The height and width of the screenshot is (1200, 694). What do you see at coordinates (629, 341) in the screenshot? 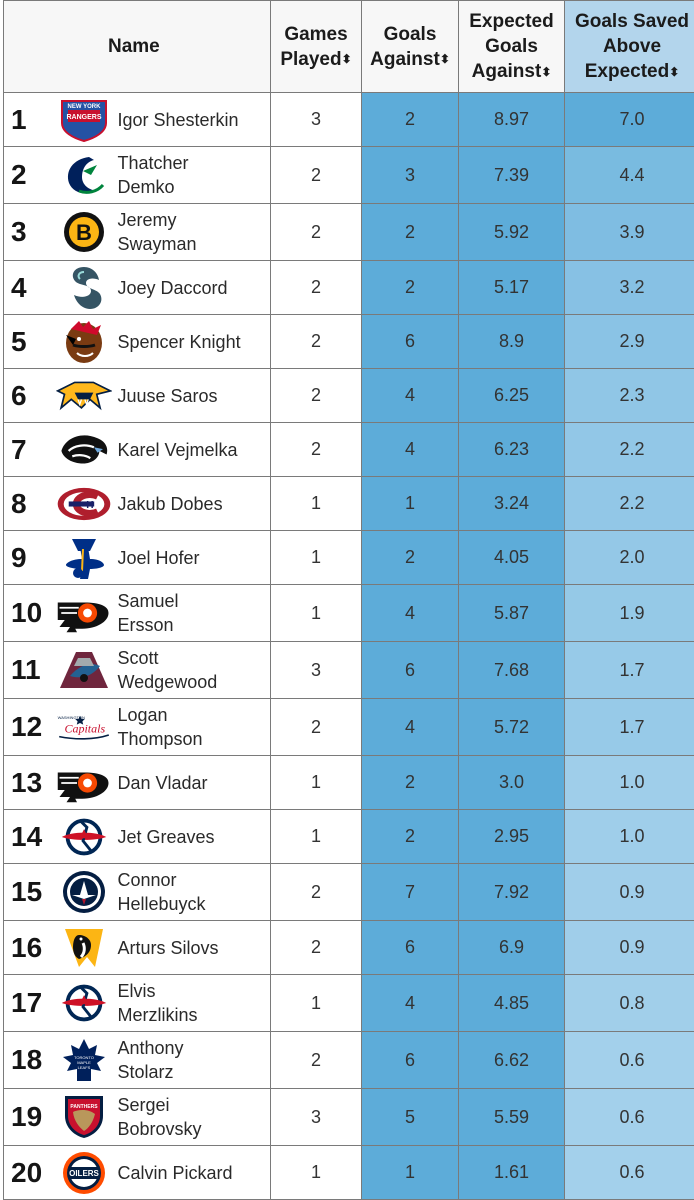
I see `goals-saved-above-expected-cell: 2.9` at bounding box center [629, 341].